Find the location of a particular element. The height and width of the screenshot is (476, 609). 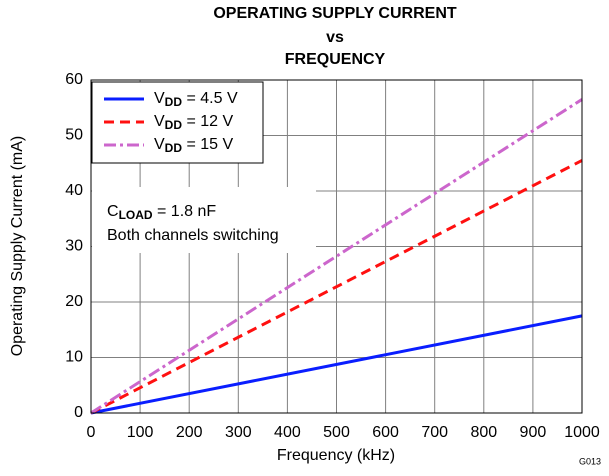

annotation-box is located at coordinates (204, 220).